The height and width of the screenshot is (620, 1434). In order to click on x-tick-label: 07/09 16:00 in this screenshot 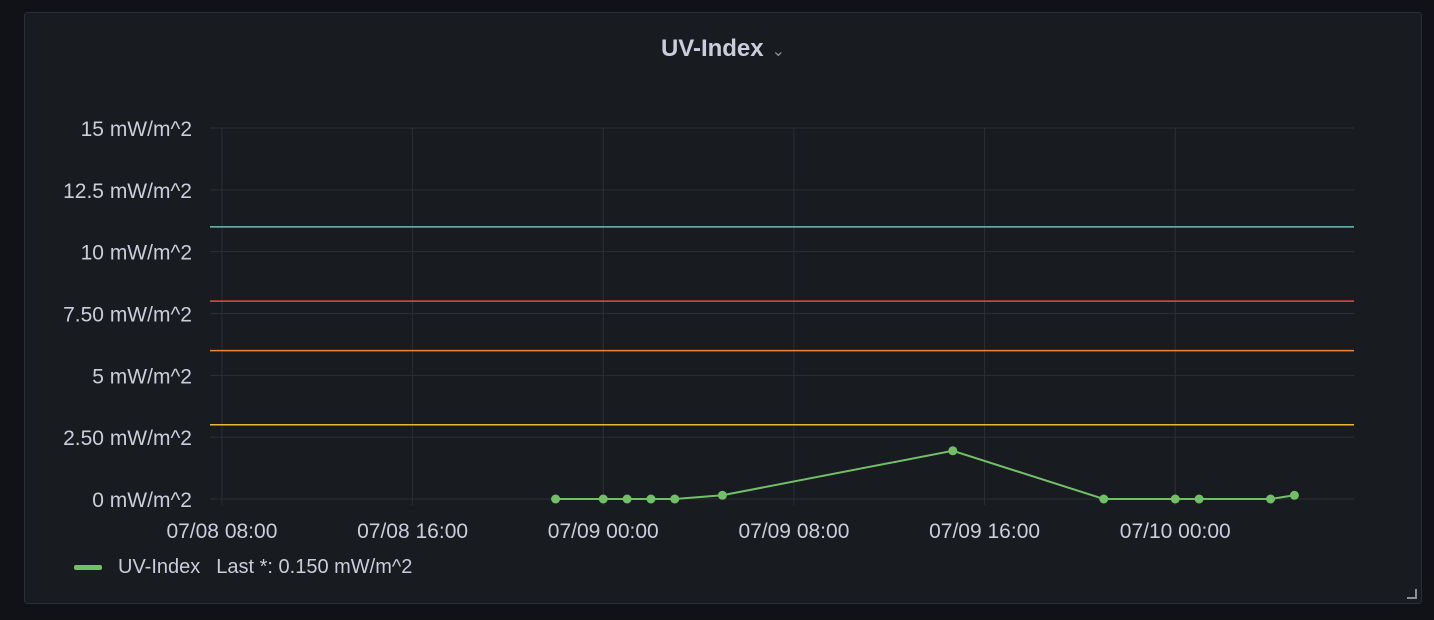, I will do `click(984, 531)`.